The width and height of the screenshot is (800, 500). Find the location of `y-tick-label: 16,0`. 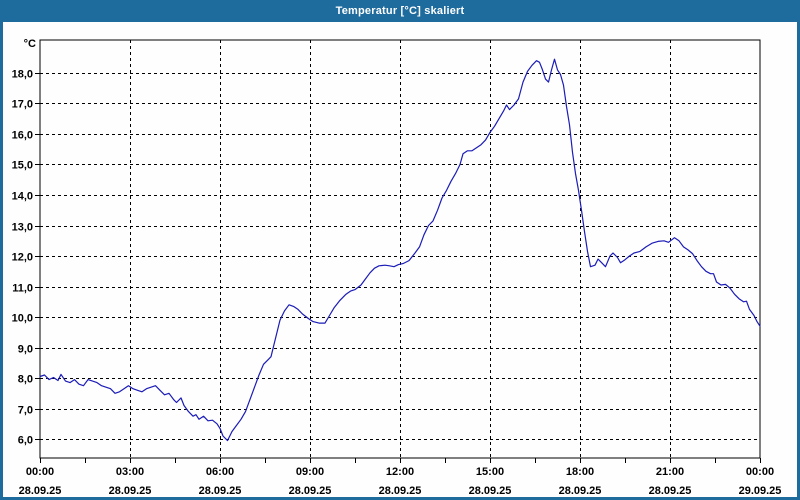

y-tick-label: 16,0 is located at coordinates (22, 136).